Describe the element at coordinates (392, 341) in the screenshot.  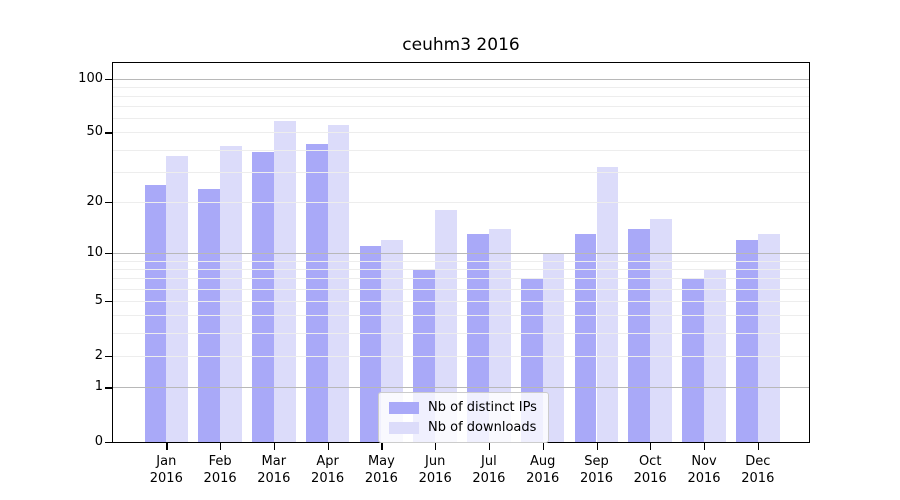
I see `bar-downloads-may-2016` at that location.